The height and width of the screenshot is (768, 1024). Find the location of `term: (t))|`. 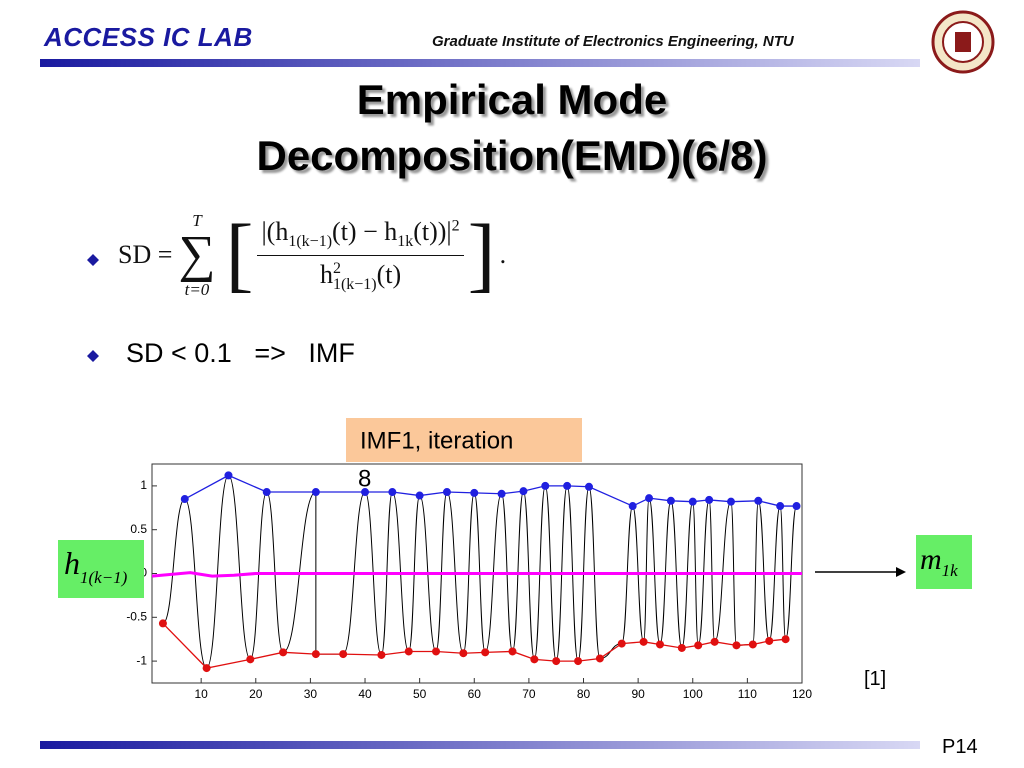

term: (t))| is located at coordinates (432, 231).